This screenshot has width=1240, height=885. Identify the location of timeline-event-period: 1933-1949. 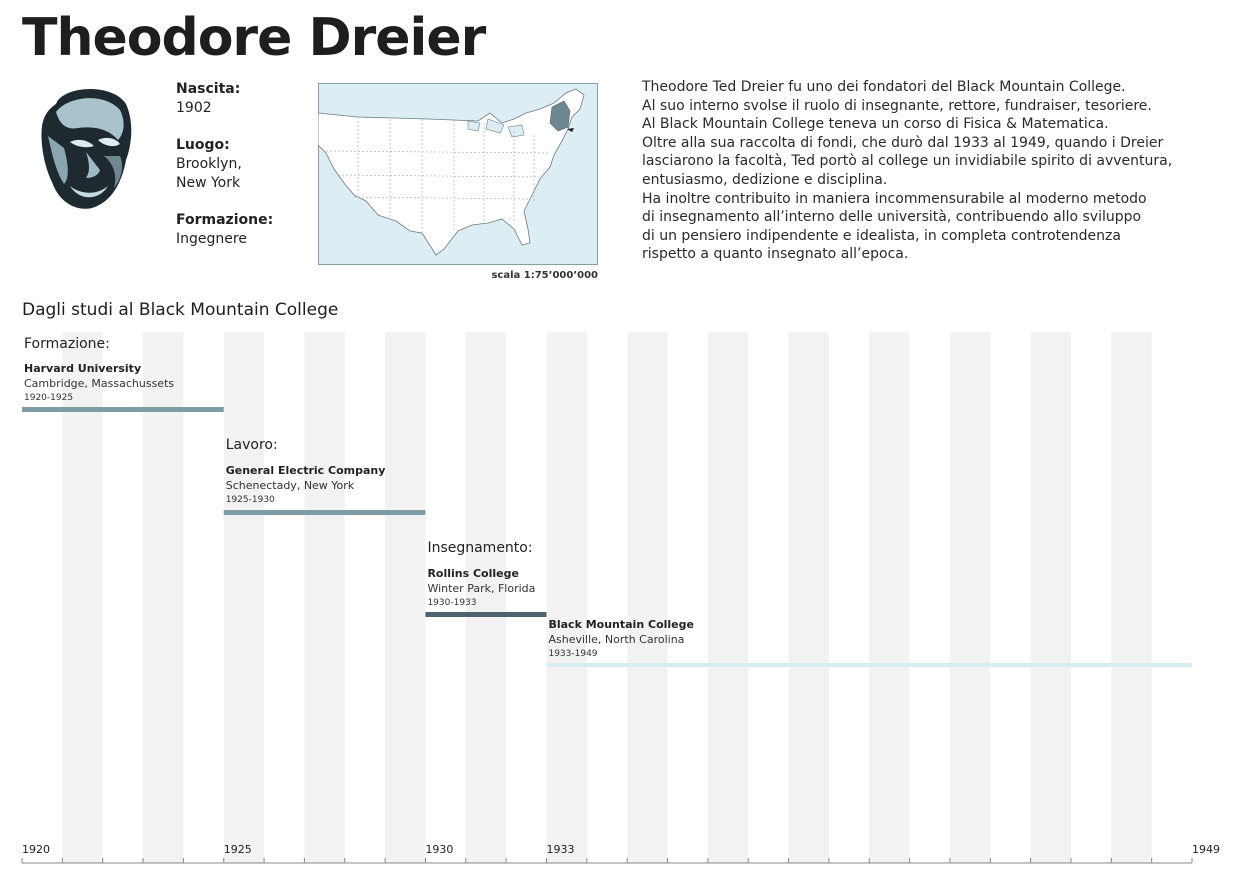
(572, 654).